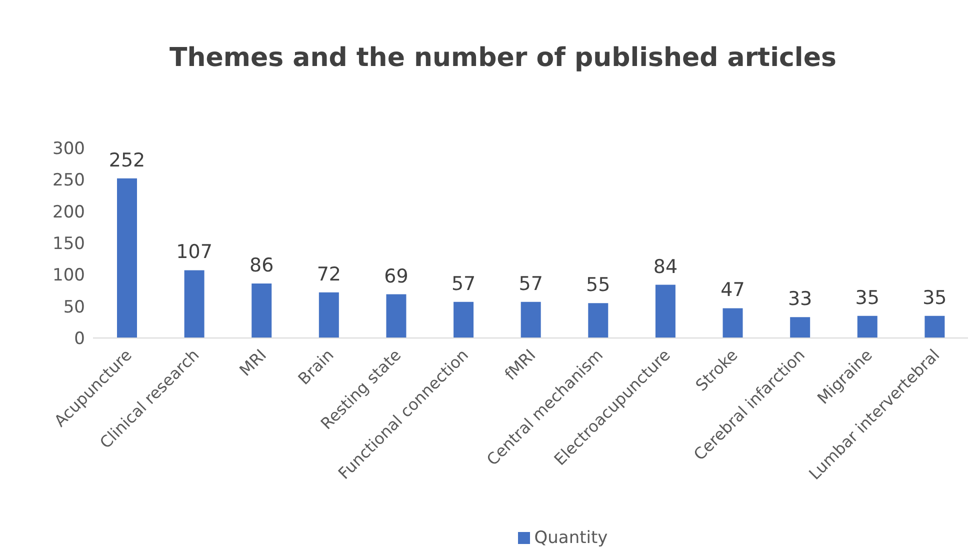 Image resolution: width=971 pixels, height=554 pixels. I want to click on data-label: 252, so click(127, 160).